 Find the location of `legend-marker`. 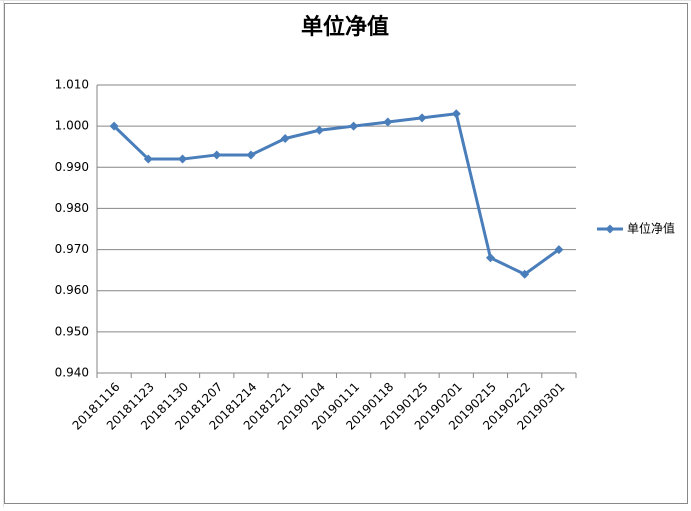

legend-marker is located at coordinates (610, 229).